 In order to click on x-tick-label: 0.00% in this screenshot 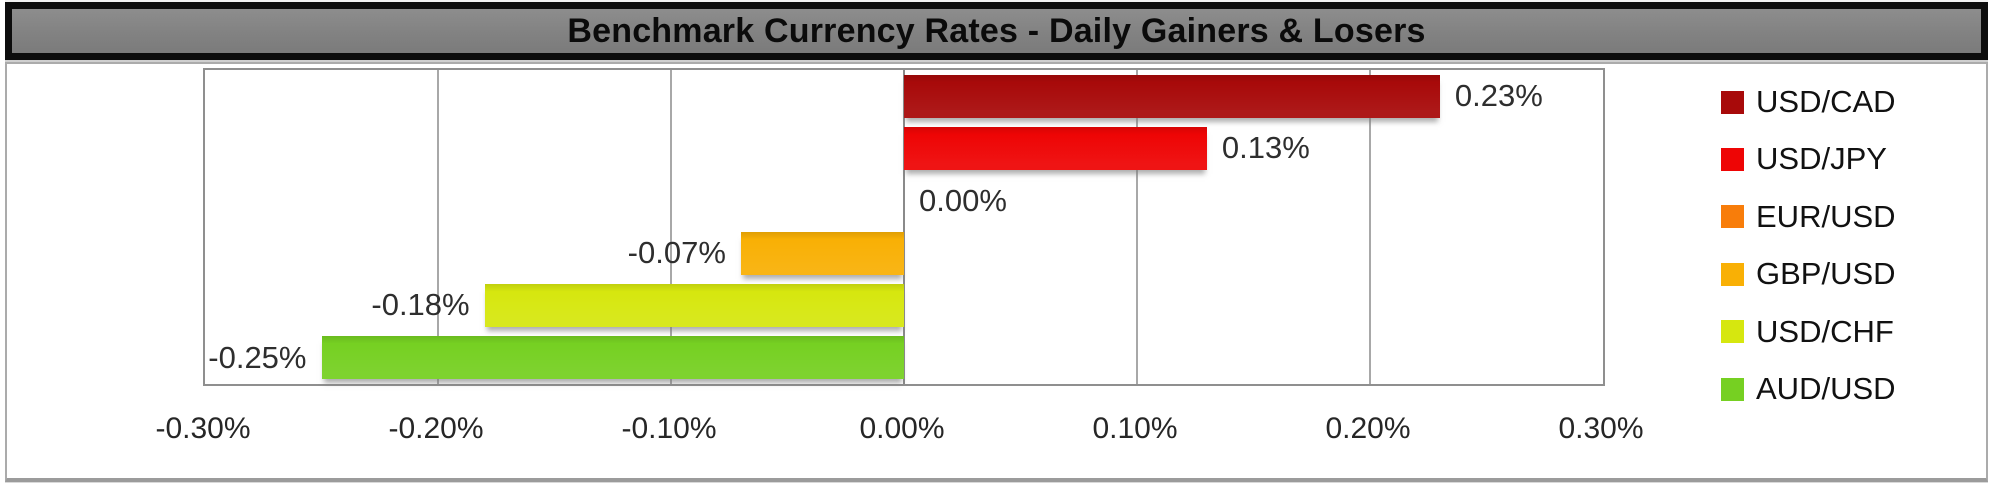, I will do `click(902, 428)`.